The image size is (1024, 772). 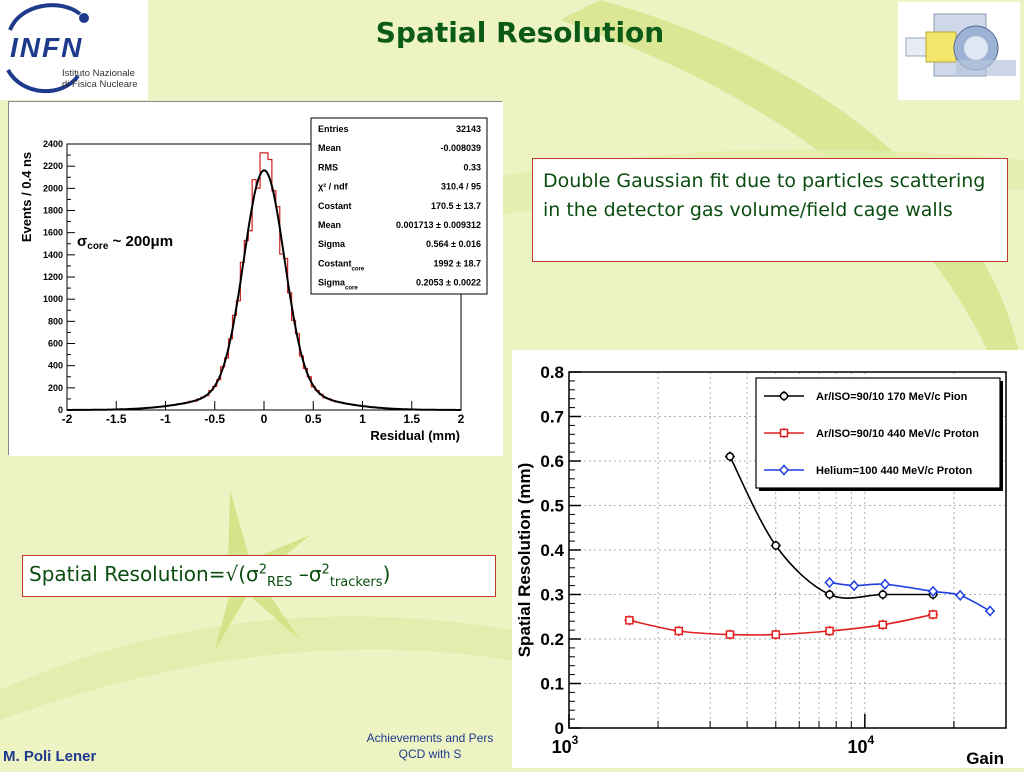 What do you see at coordinates (264, 419) in the screenshot?
I see `histogram-x-tick-label: 0` at bounding box center [264, 419].